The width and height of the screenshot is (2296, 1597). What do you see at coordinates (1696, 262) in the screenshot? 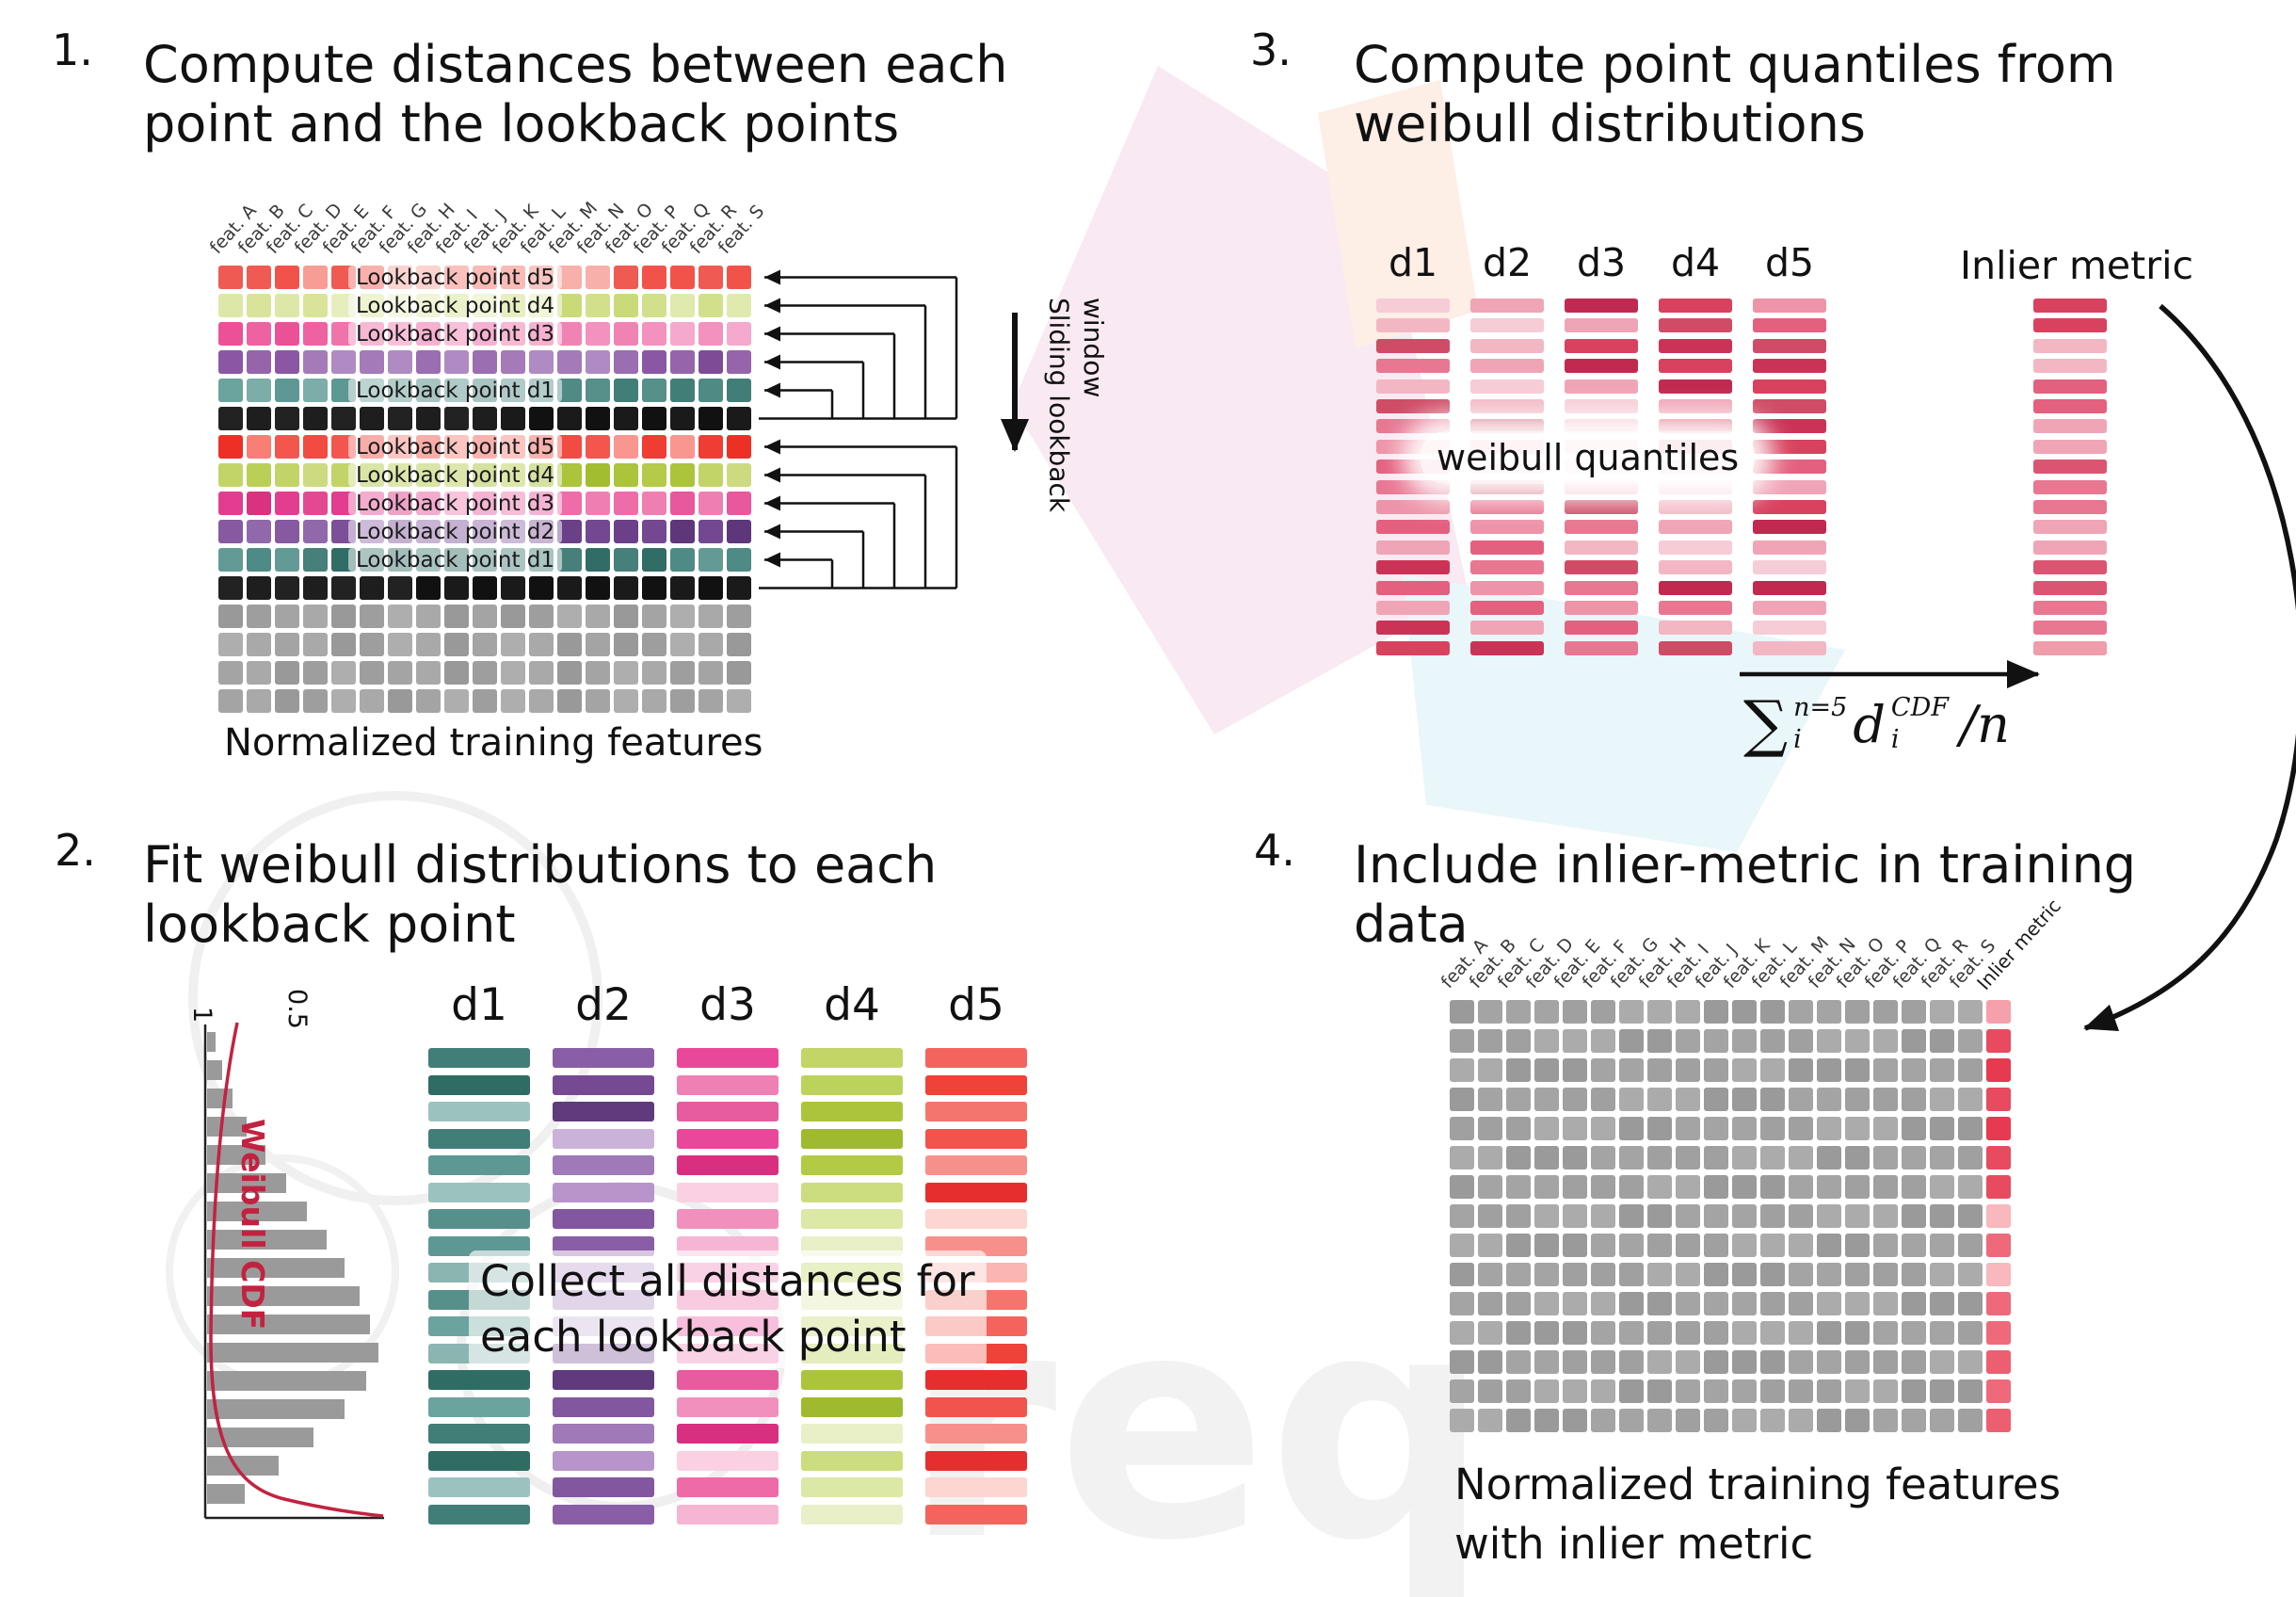
I see `quantile-column-label: d4` at bounding box center [1696, 262].